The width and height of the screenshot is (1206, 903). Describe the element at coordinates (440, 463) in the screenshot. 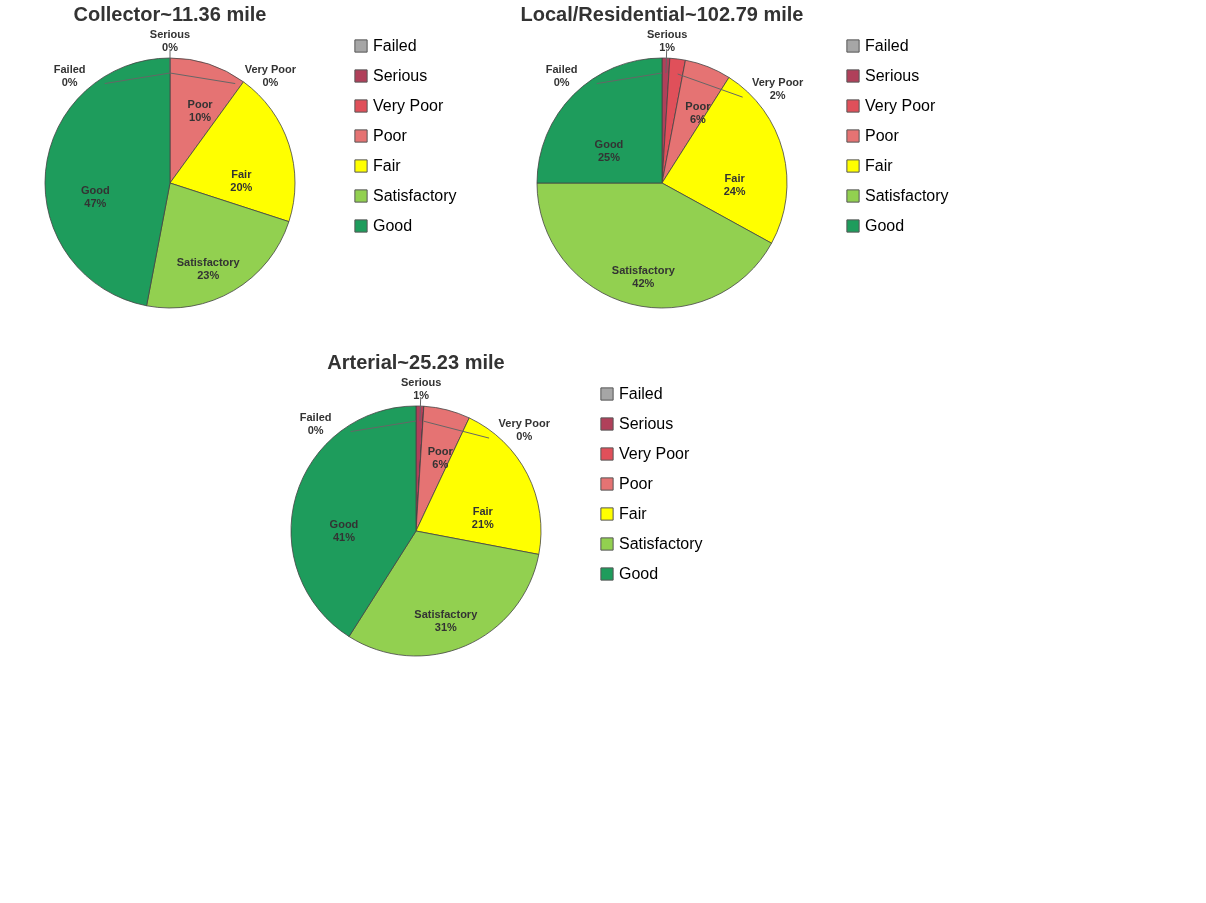

I see `data-label: 6%` at that location.